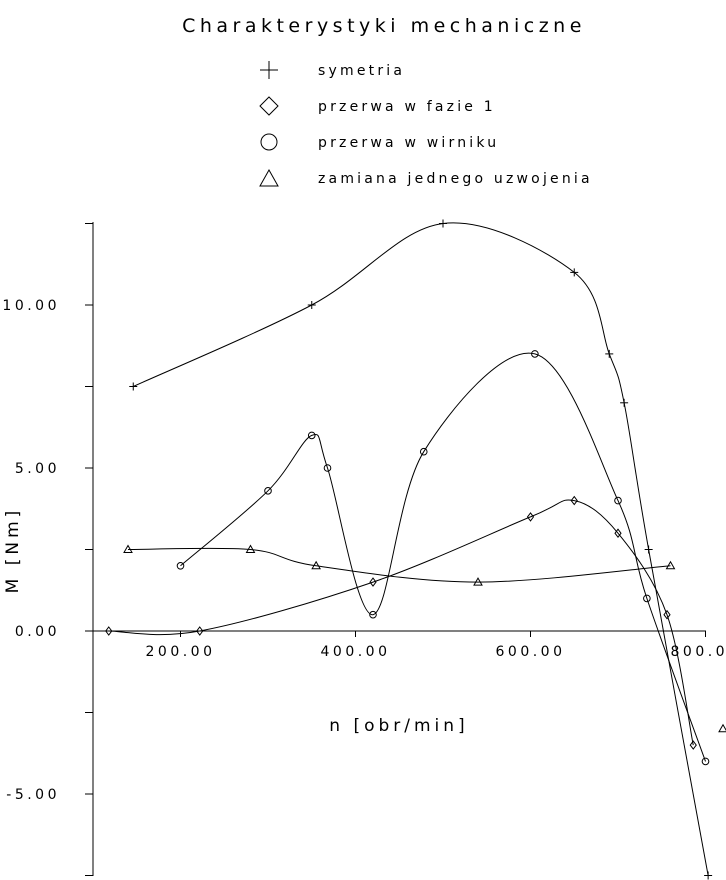  I want to click on series-line, so click(399, 565).